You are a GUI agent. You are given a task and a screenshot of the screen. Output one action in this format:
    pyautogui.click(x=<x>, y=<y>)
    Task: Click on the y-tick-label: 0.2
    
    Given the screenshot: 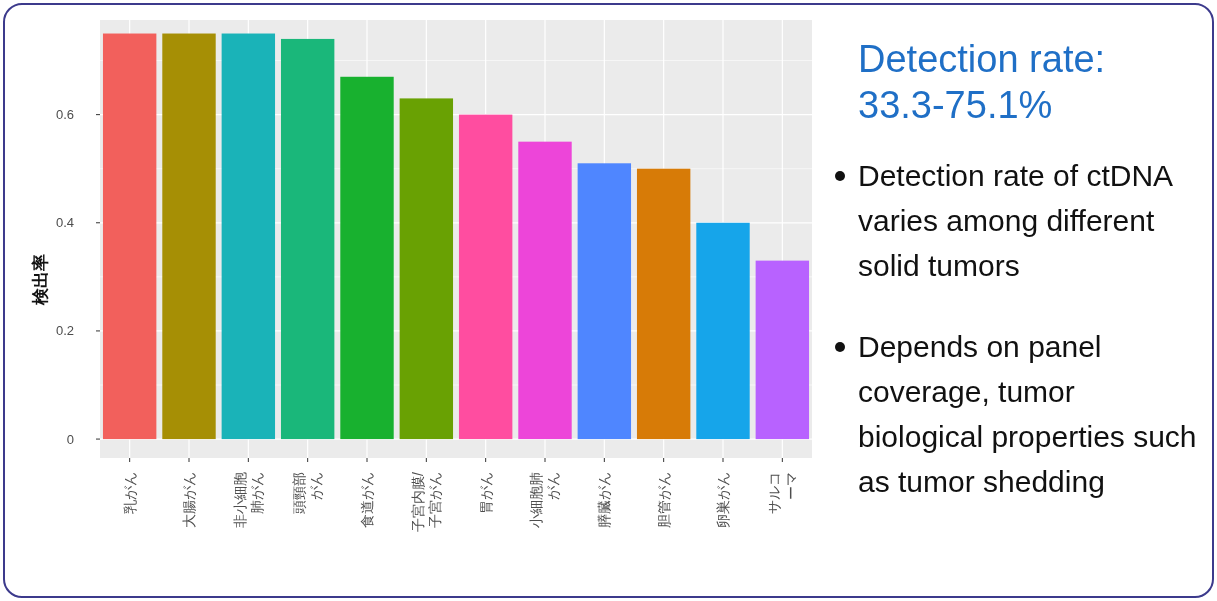 What is the action you would take?
    pyautogui.click(x=64, y=331)
    